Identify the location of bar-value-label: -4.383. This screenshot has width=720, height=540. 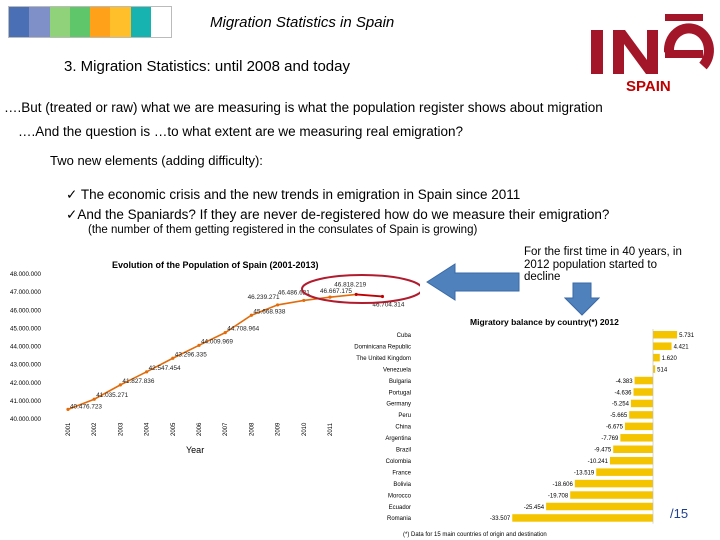
(625, 382).